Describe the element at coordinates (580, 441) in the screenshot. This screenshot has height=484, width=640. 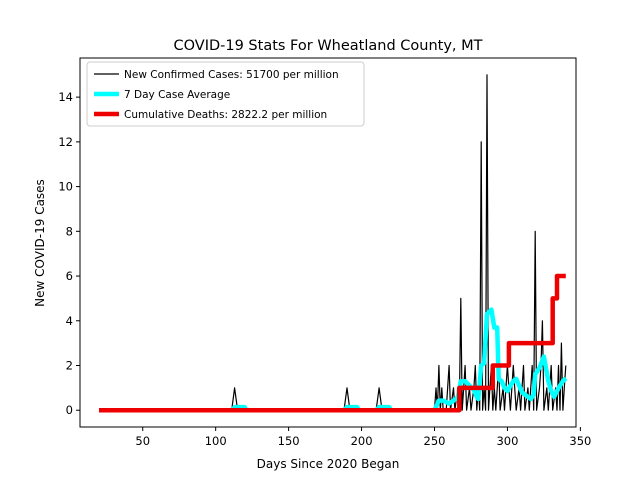
I see `x-tick-label: 350` at that location.